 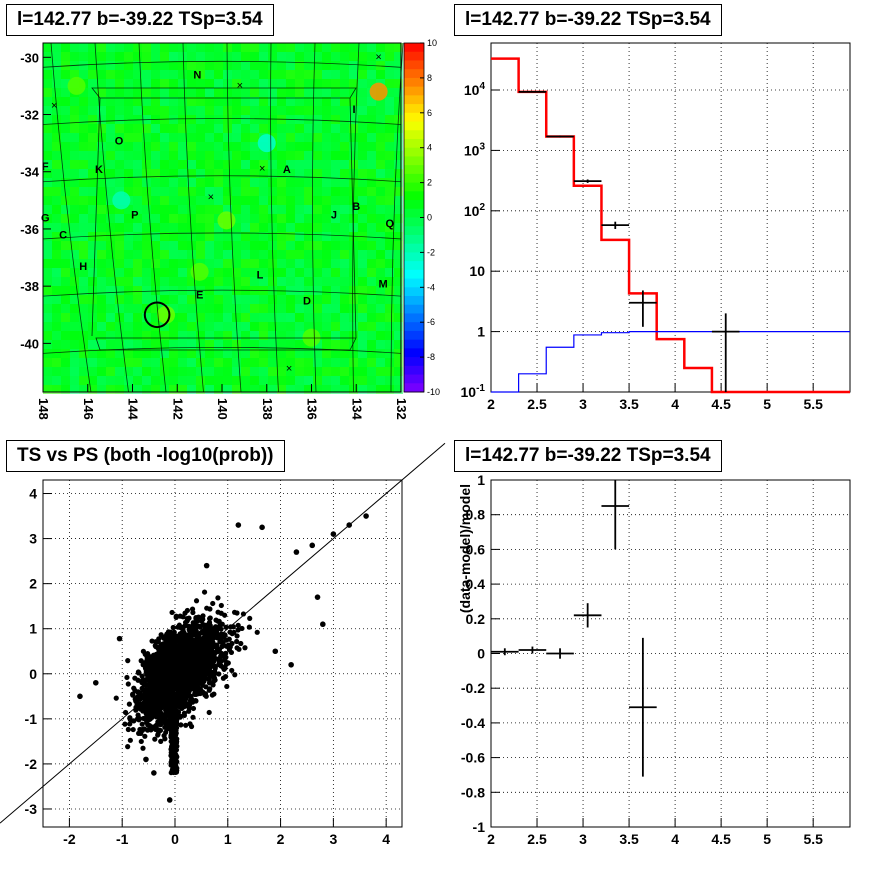 I want to click on skymap-y-tick-label: -34, so click(x=30, y=172).